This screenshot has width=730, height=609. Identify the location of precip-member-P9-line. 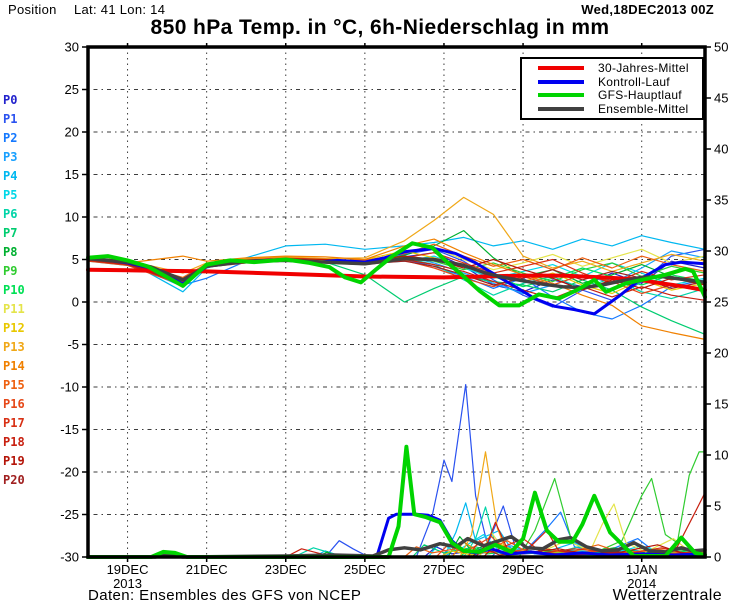
(396, 504).